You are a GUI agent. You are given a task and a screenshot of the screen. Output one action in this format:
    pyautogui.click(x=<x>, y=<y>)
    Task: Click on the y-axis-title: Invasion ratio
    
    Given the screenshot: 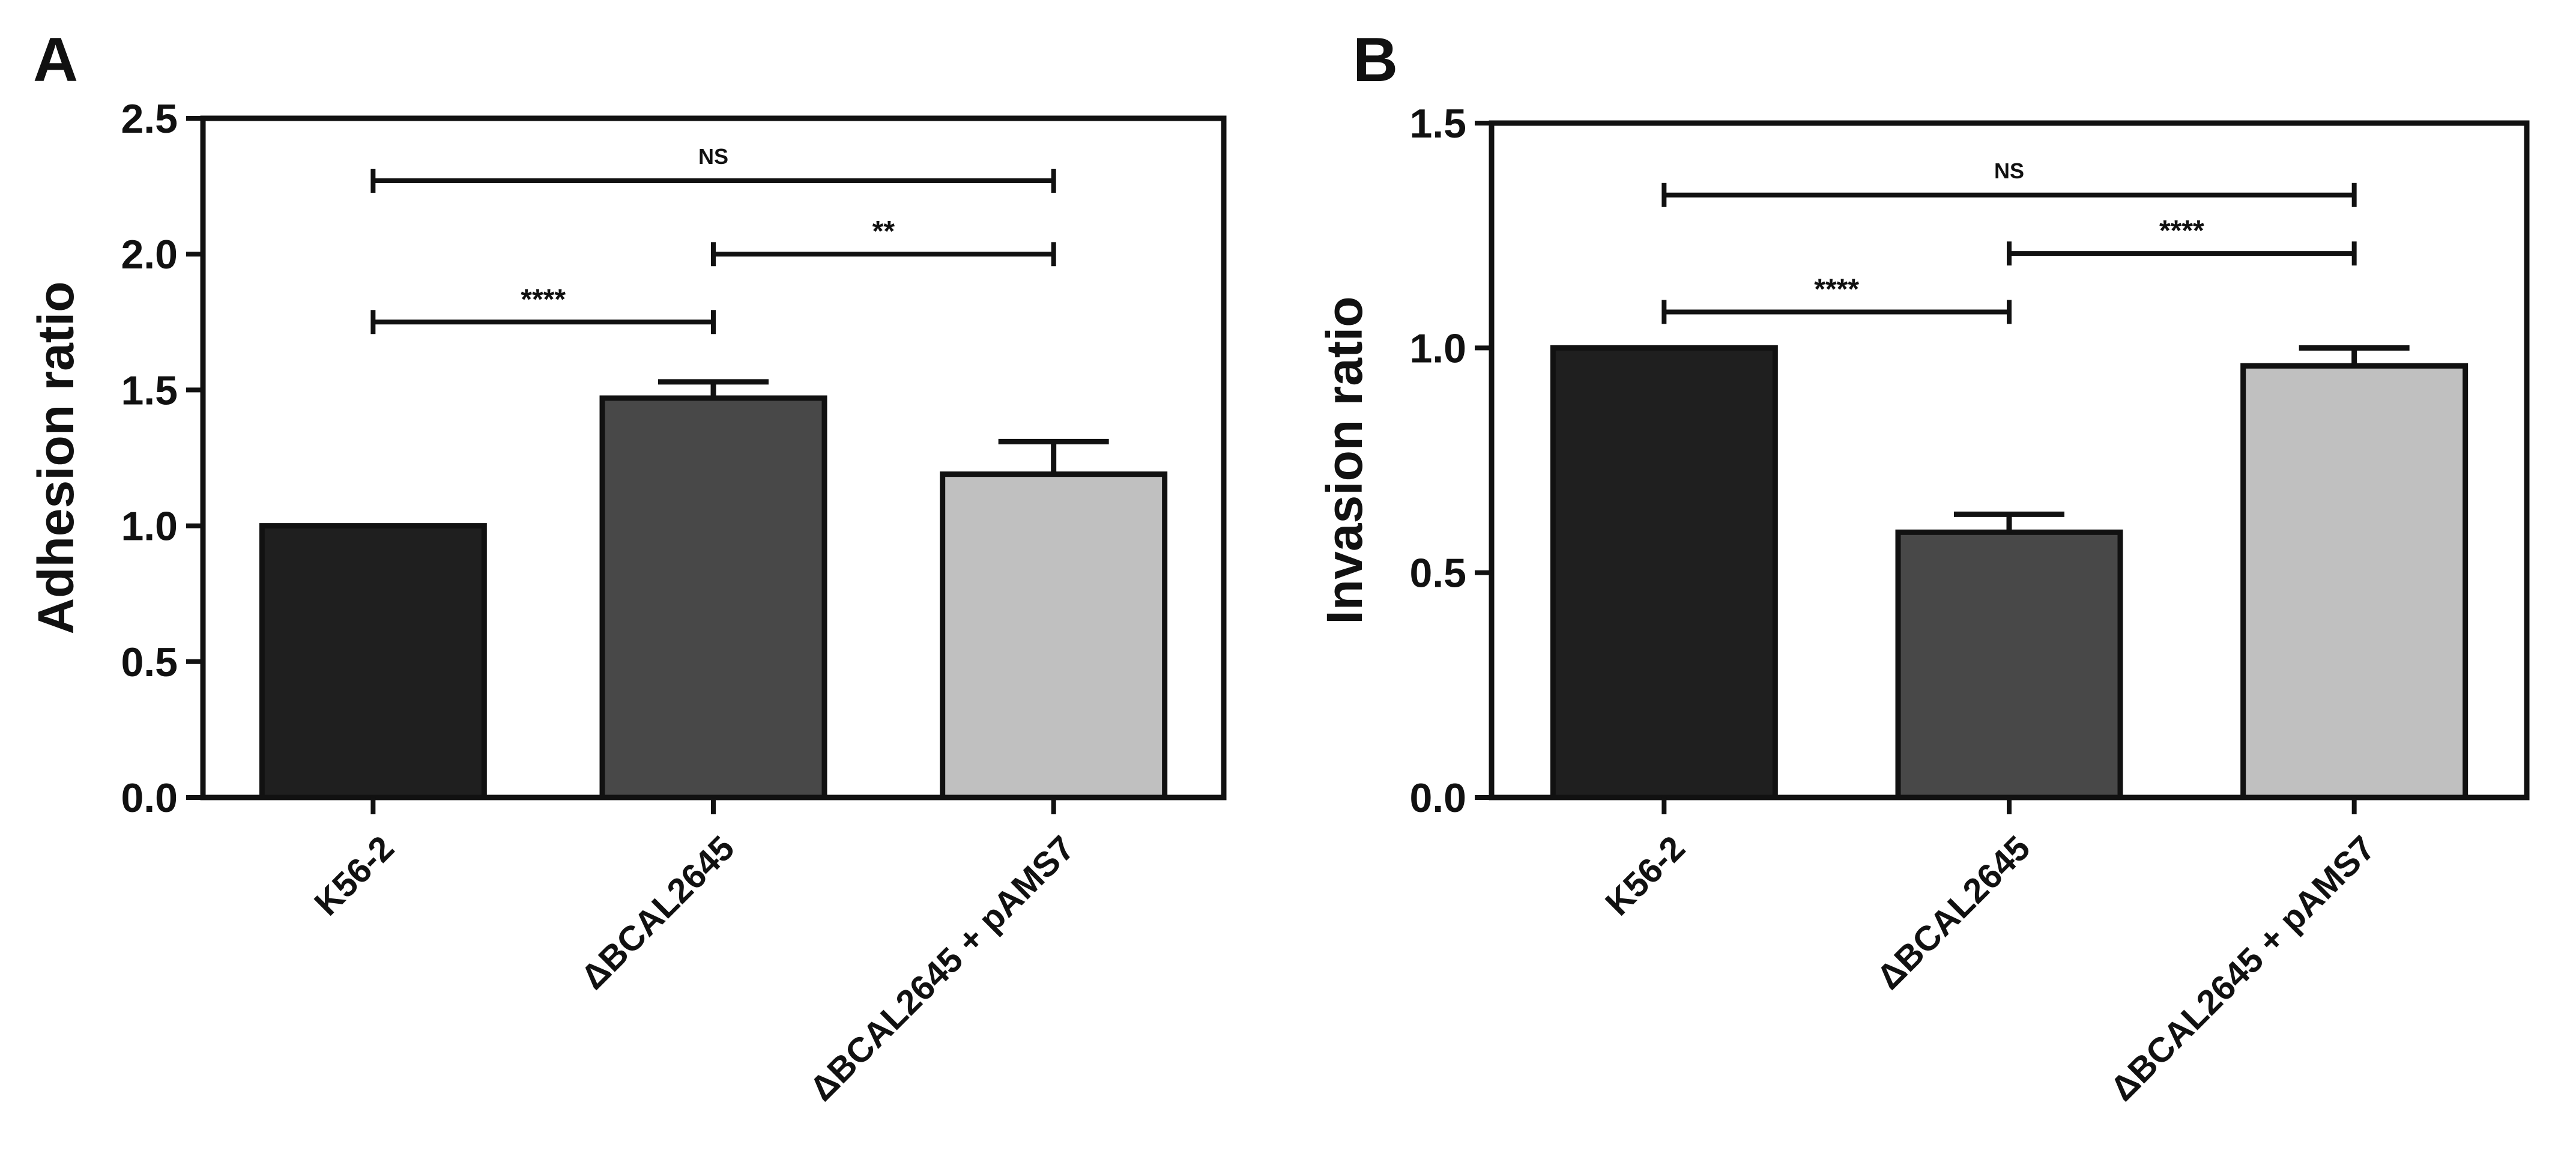 What is the action you would take?
    pyautogui.click(x=1344, y=460)
    